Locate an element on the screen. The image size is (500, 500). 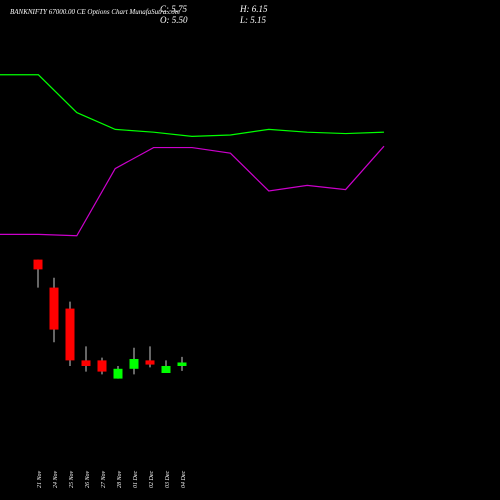
x-tick-label: 28 Nov is located at coordinates (120, 479).